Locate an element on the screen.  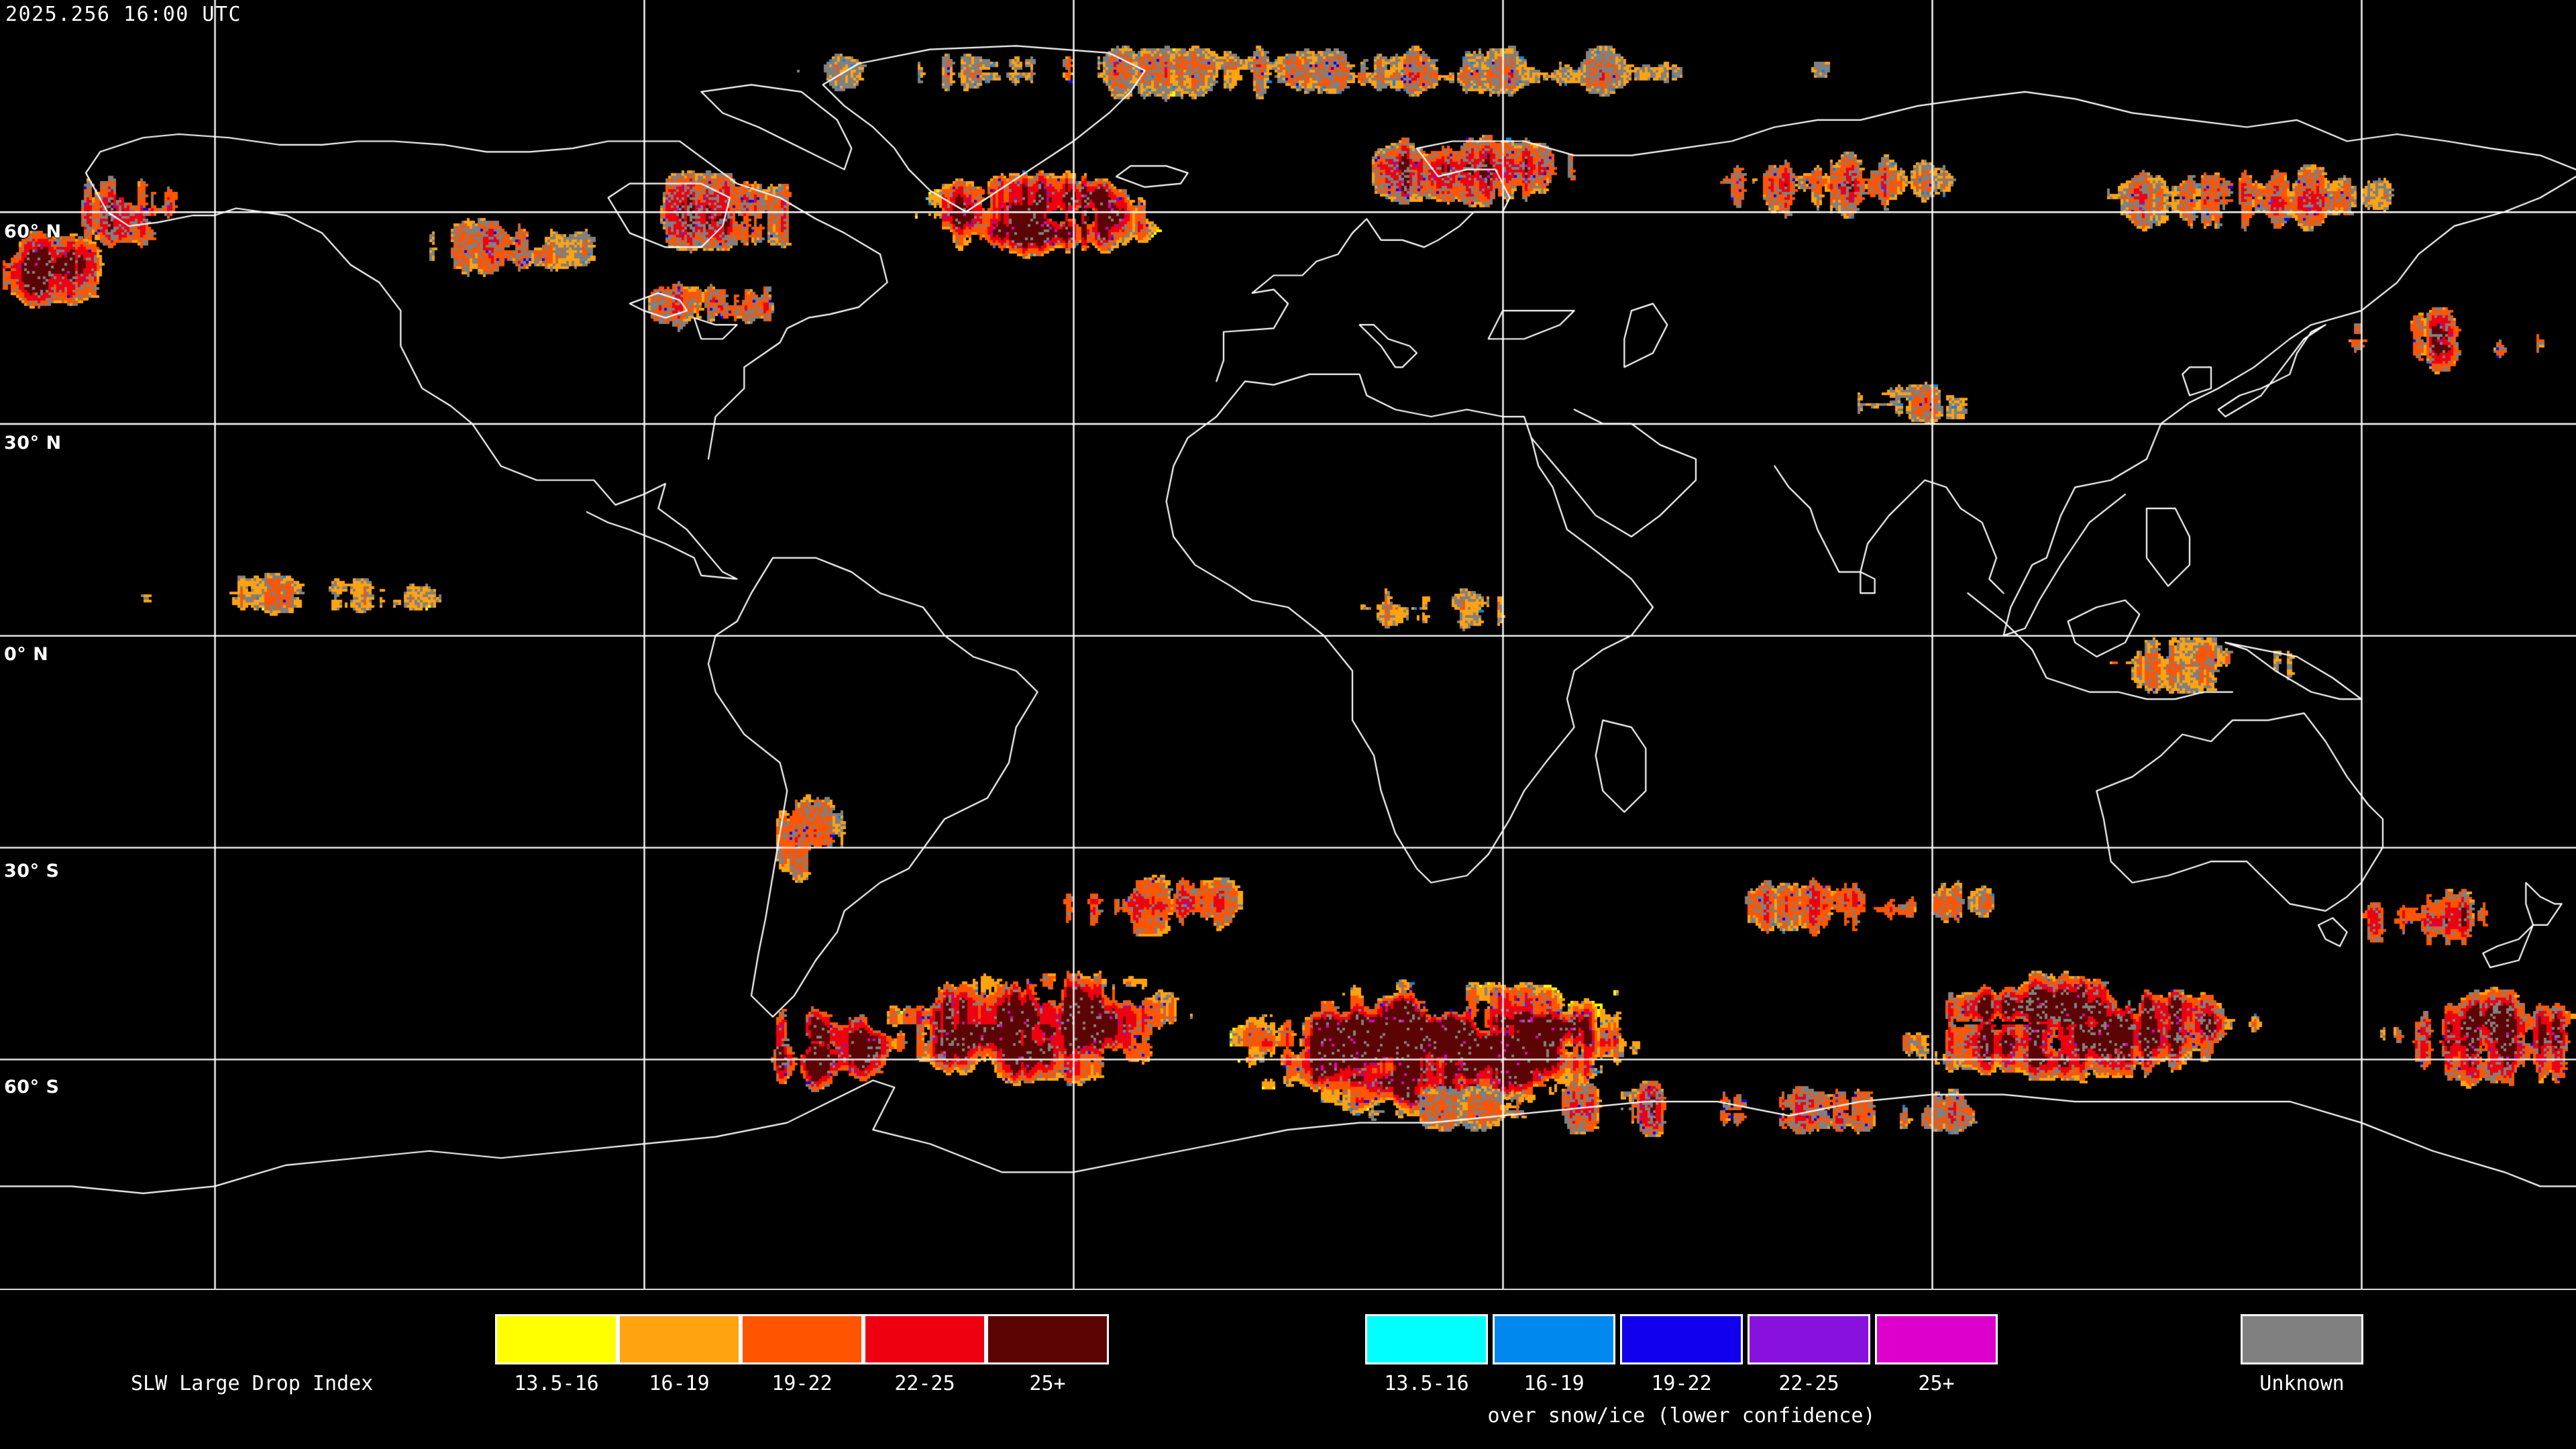
legend-label-snowice-13.5-16: 13.5-16 is located at coordinates (1426, 1383).